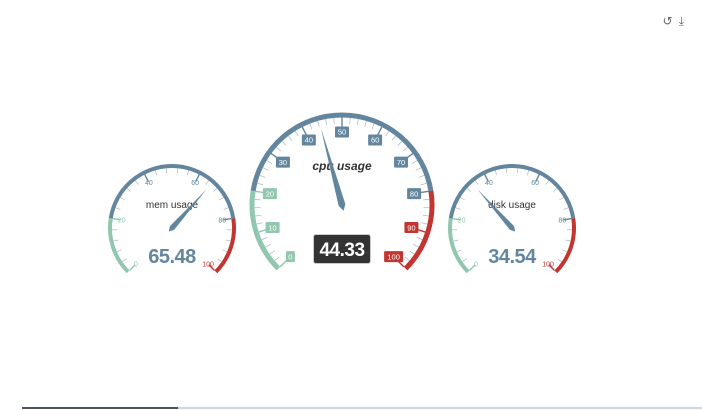 The image size is (702, 410). Describe the element at coordinates (462, 221) in the screenshot. I see `disk-tick-label: 20` at that location.